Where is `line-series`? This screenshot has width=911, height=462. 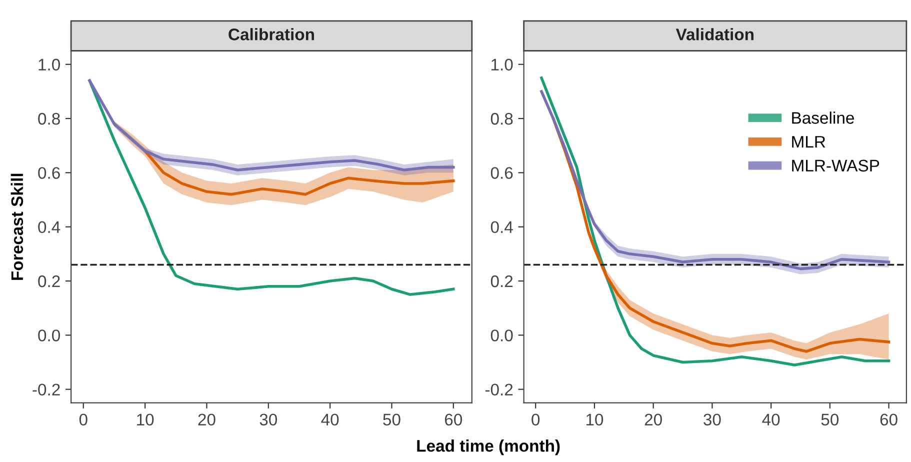 line-series is located at coordinates (299, 173).